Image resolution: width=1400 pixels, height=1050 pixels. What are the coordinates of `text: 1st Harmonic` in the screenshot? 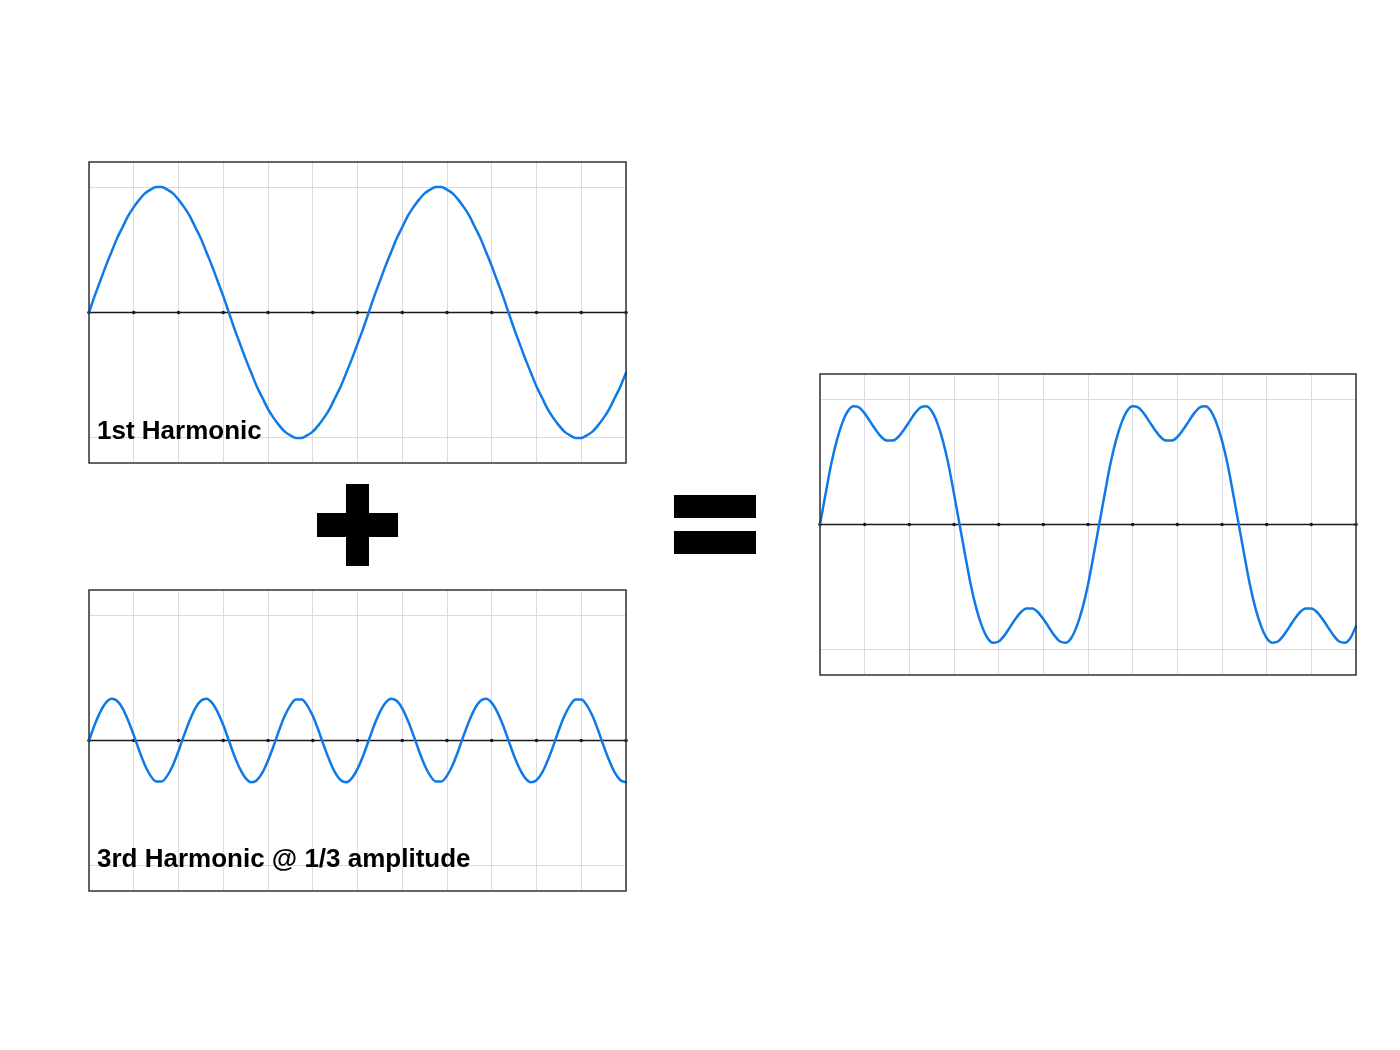 It's located at (179, 430).